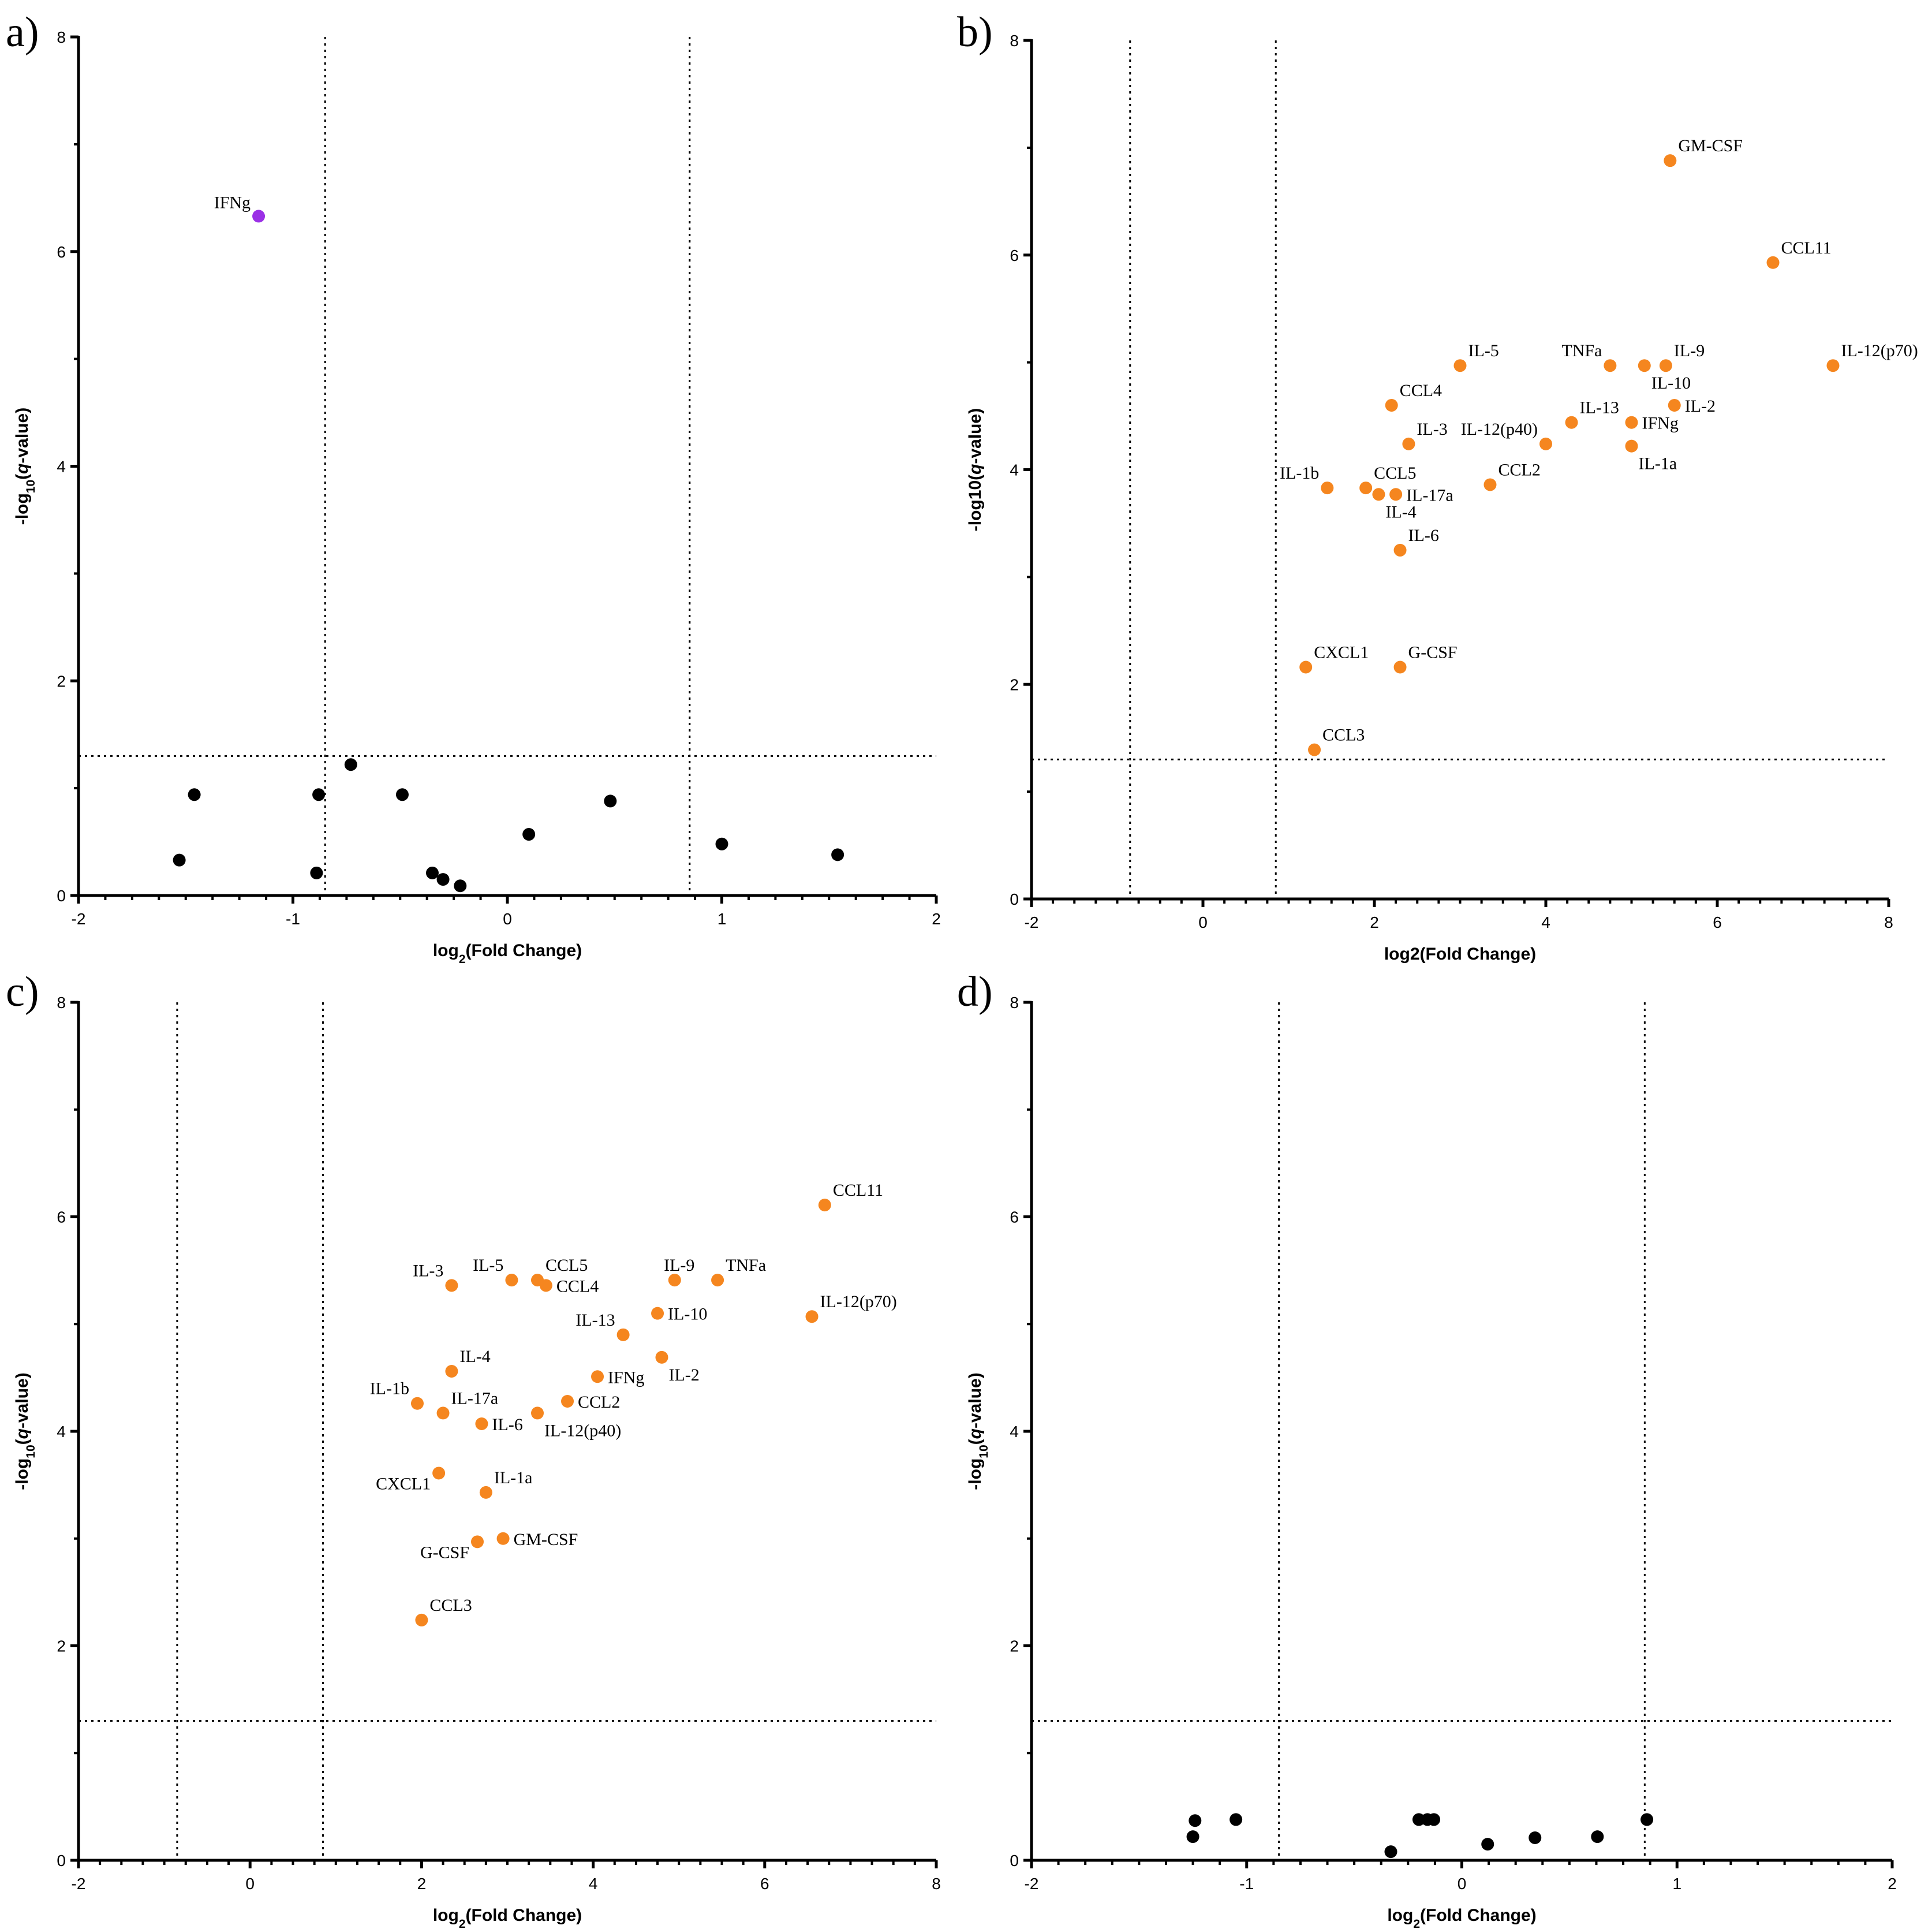 This screenshot has width=1932, height=1929. I want to click on data-point-il-17a, so click(1396, 494).